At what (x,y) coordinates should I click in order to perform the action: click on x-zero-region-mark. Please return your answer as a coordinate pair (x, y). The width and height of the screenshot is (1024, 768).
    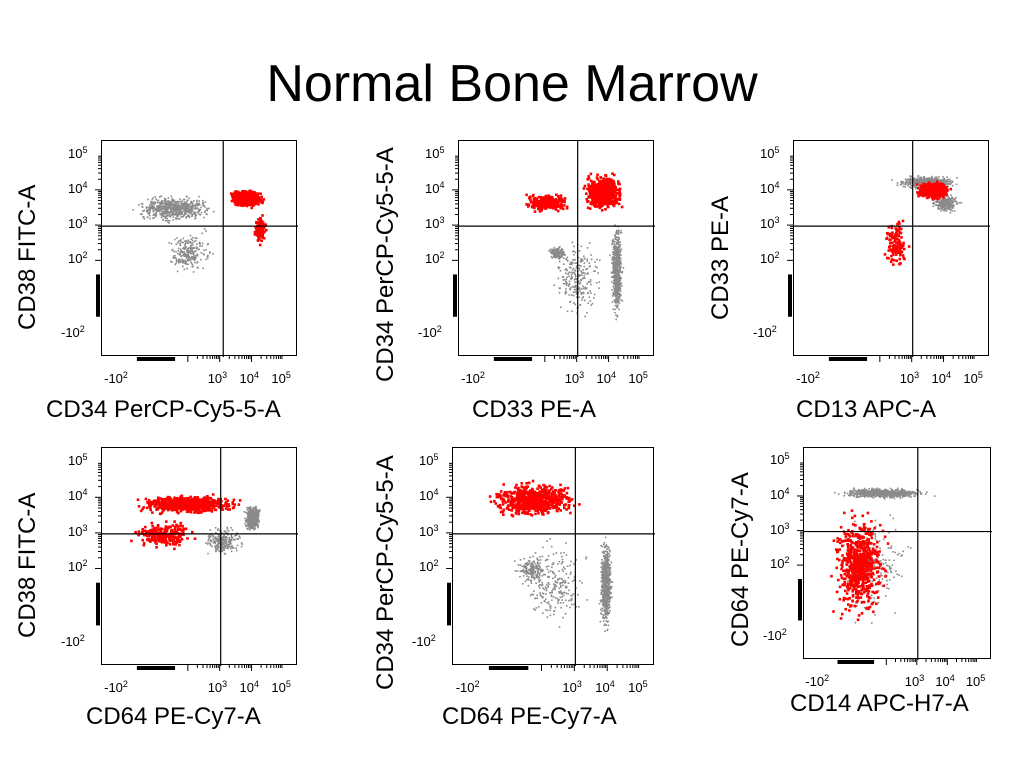
    Looking at the image, I should click on (156, 359).